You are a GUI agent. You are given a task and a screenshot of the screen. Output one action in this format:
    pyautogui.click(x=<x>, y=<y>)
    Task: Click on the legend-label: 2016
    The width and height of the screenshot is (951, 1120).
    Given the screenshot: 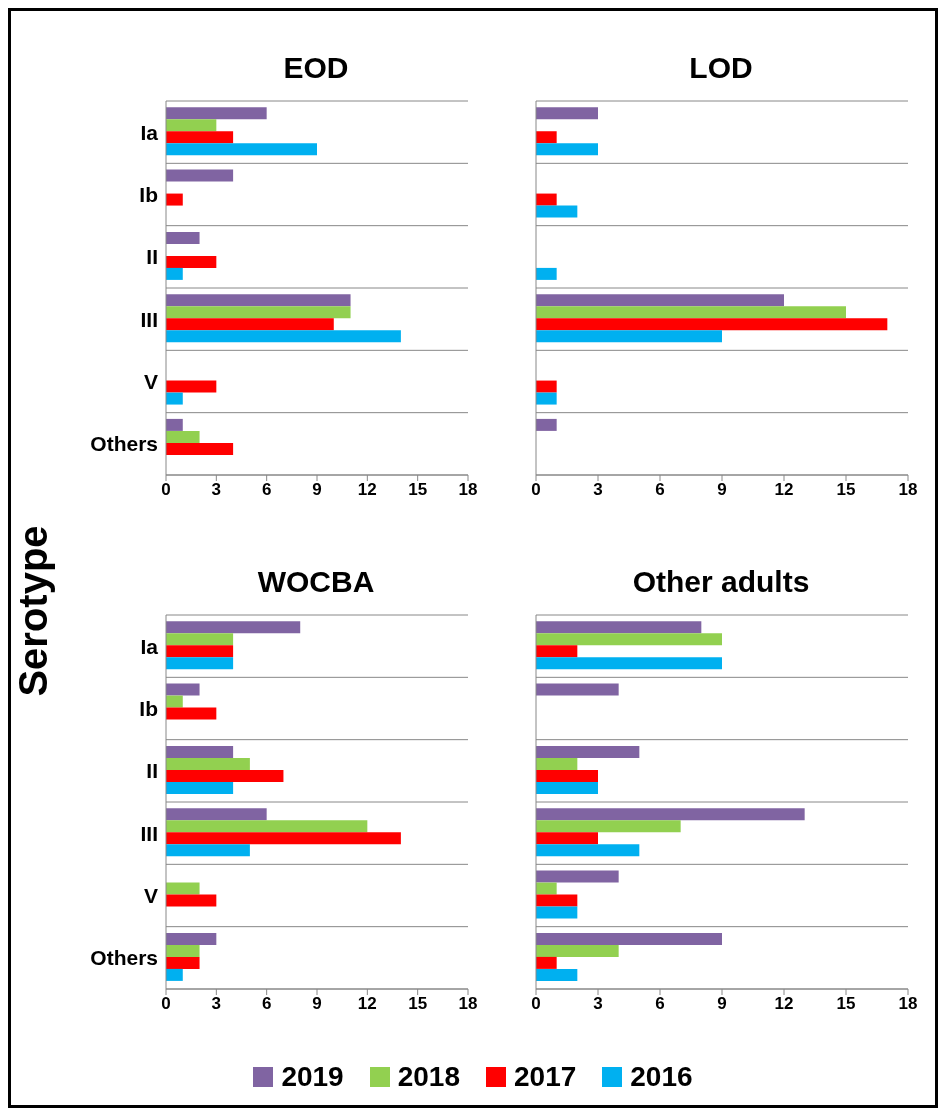 What is the action you would take?
    pyautogui.click(x=661, y=1077)
    